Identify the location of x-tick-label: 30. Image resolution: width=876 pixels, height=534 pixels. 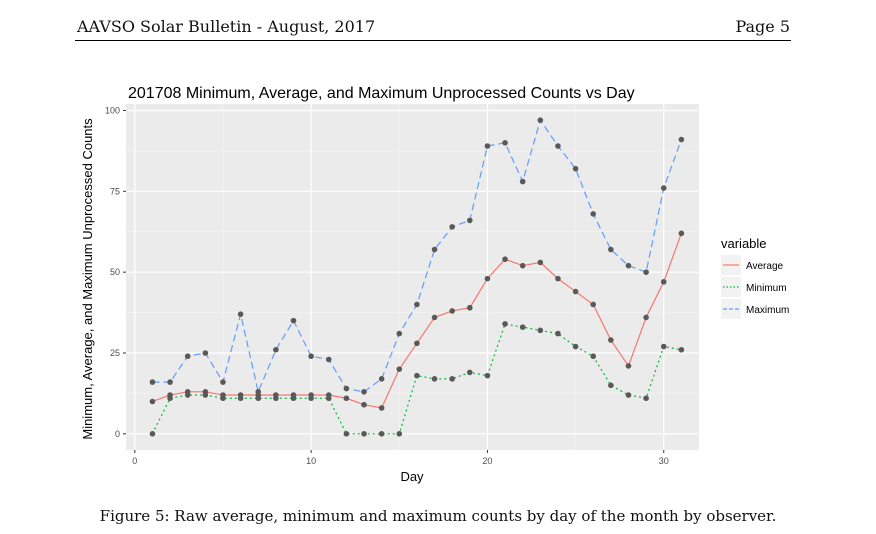
(664, 461).